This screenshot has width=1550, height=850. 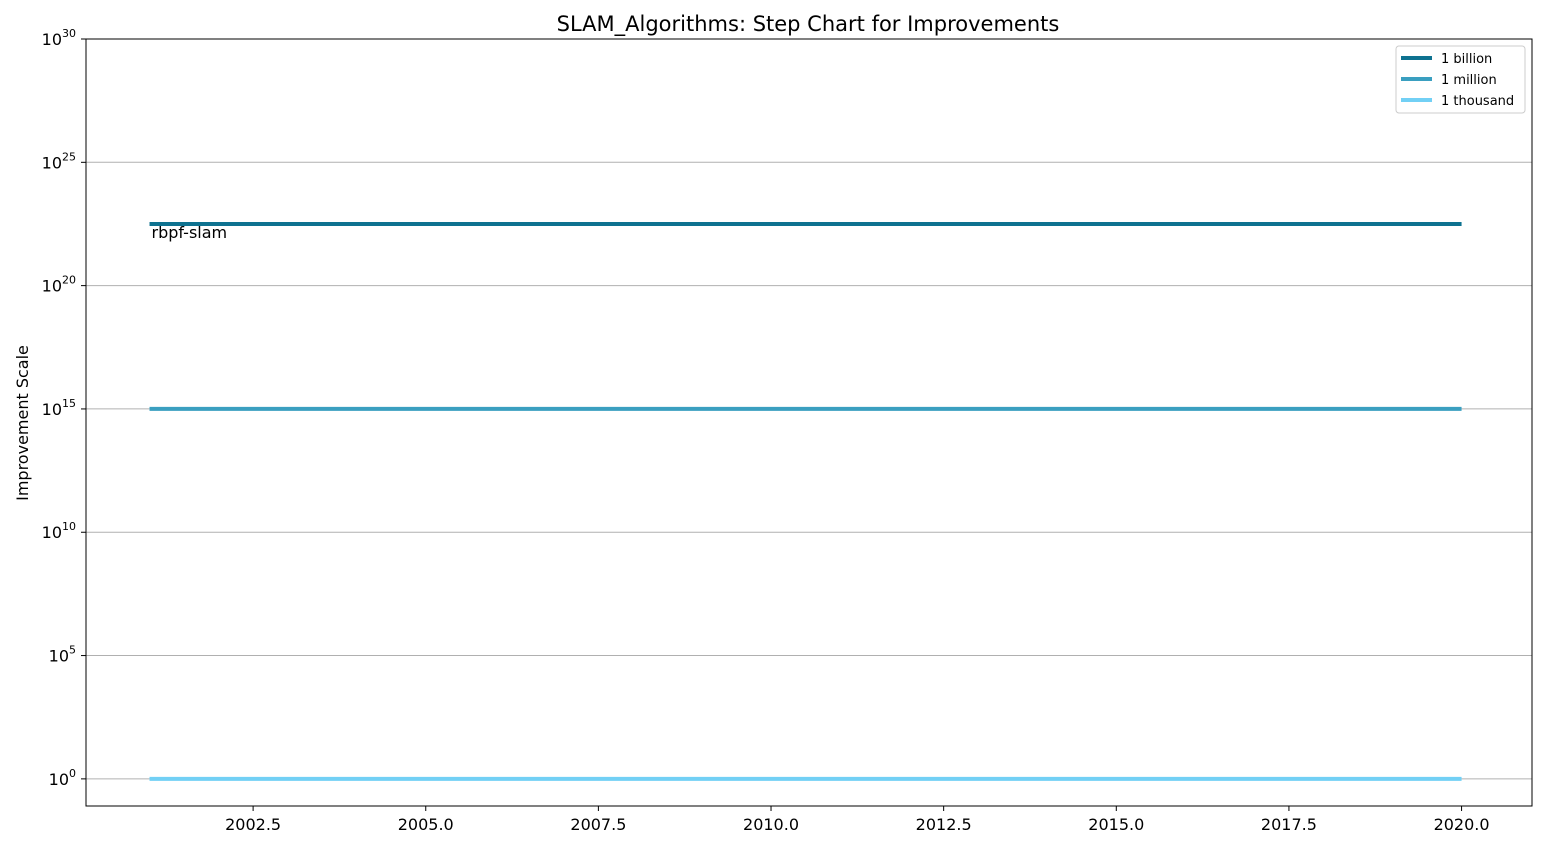 I want to click on y-tick-label: 10³⁰, so click(x=59, y=38).